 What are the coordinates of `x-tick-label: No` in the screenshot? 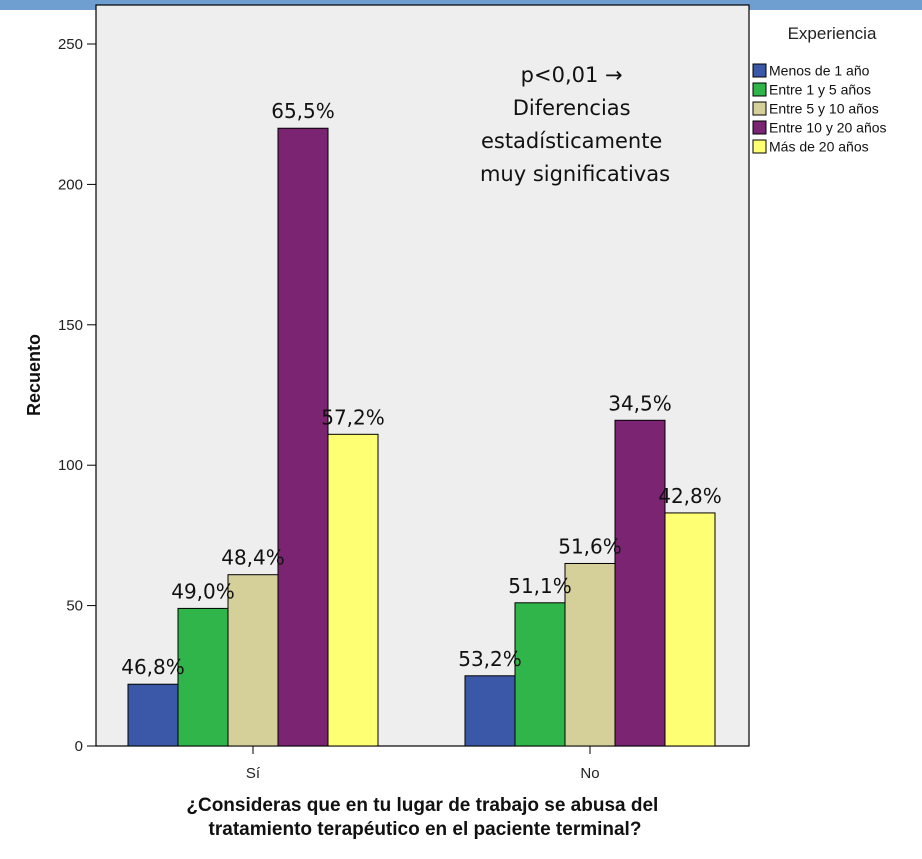 It's located at (589, 773).